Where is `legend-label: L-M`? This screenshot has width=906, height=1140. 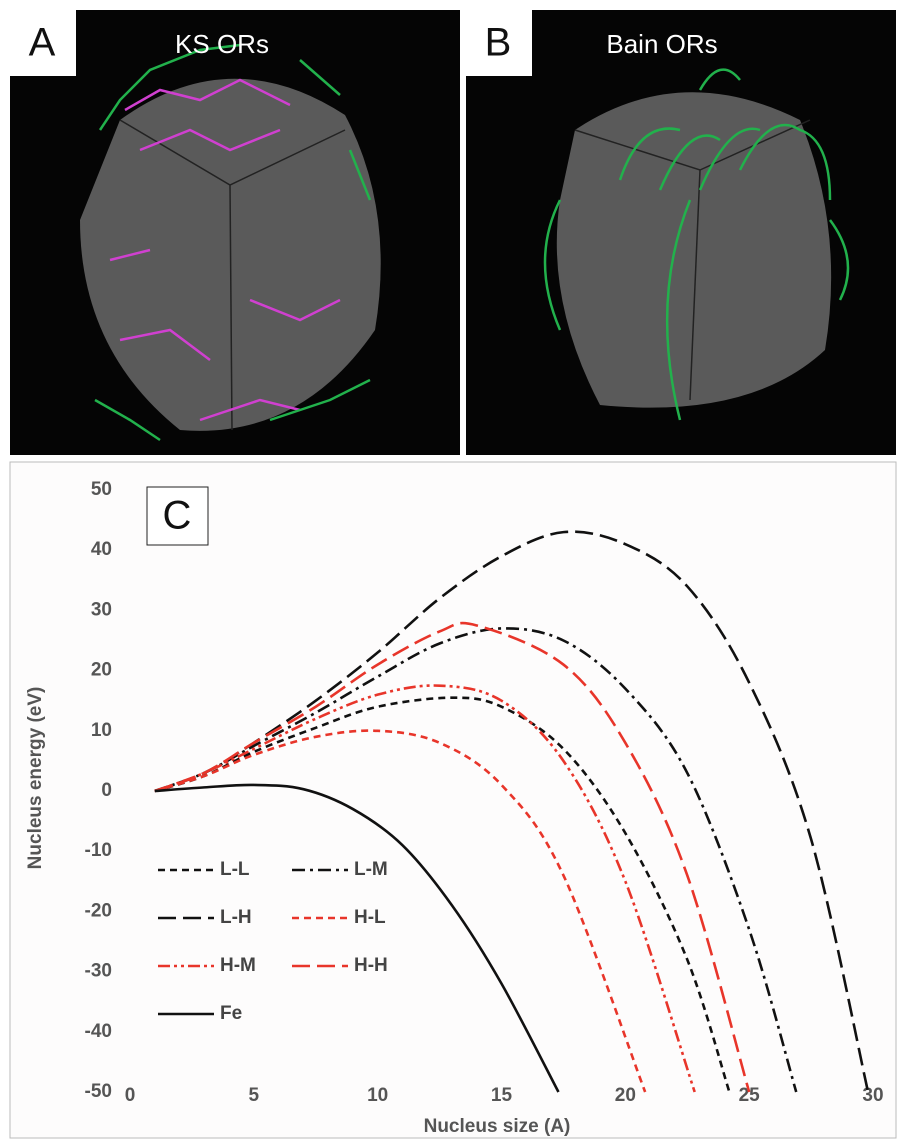 legend-label: L-M is located at coordinates (371, 869).